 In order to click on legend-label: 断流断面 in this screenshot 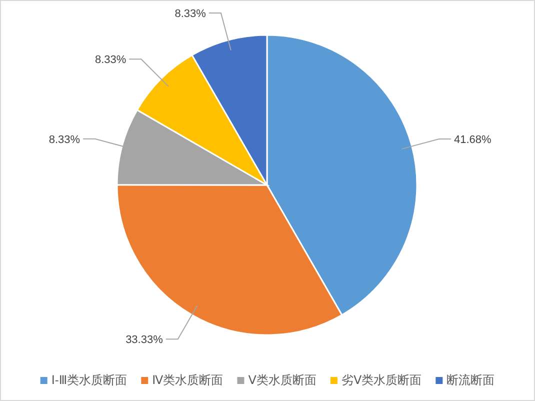, I will do `click(470, 380)`.